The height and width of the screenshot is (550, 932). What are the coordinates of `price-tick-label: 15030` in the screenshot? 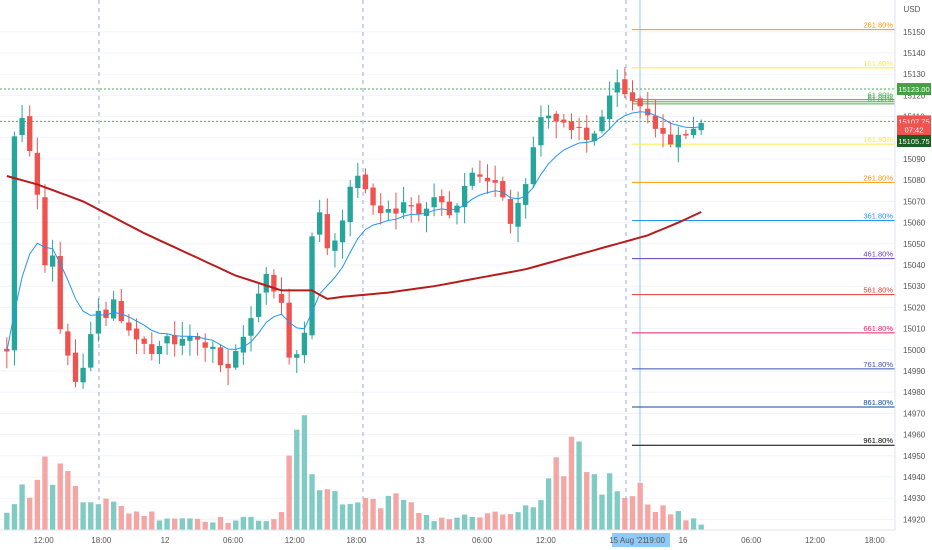 It's located at (914, 286).